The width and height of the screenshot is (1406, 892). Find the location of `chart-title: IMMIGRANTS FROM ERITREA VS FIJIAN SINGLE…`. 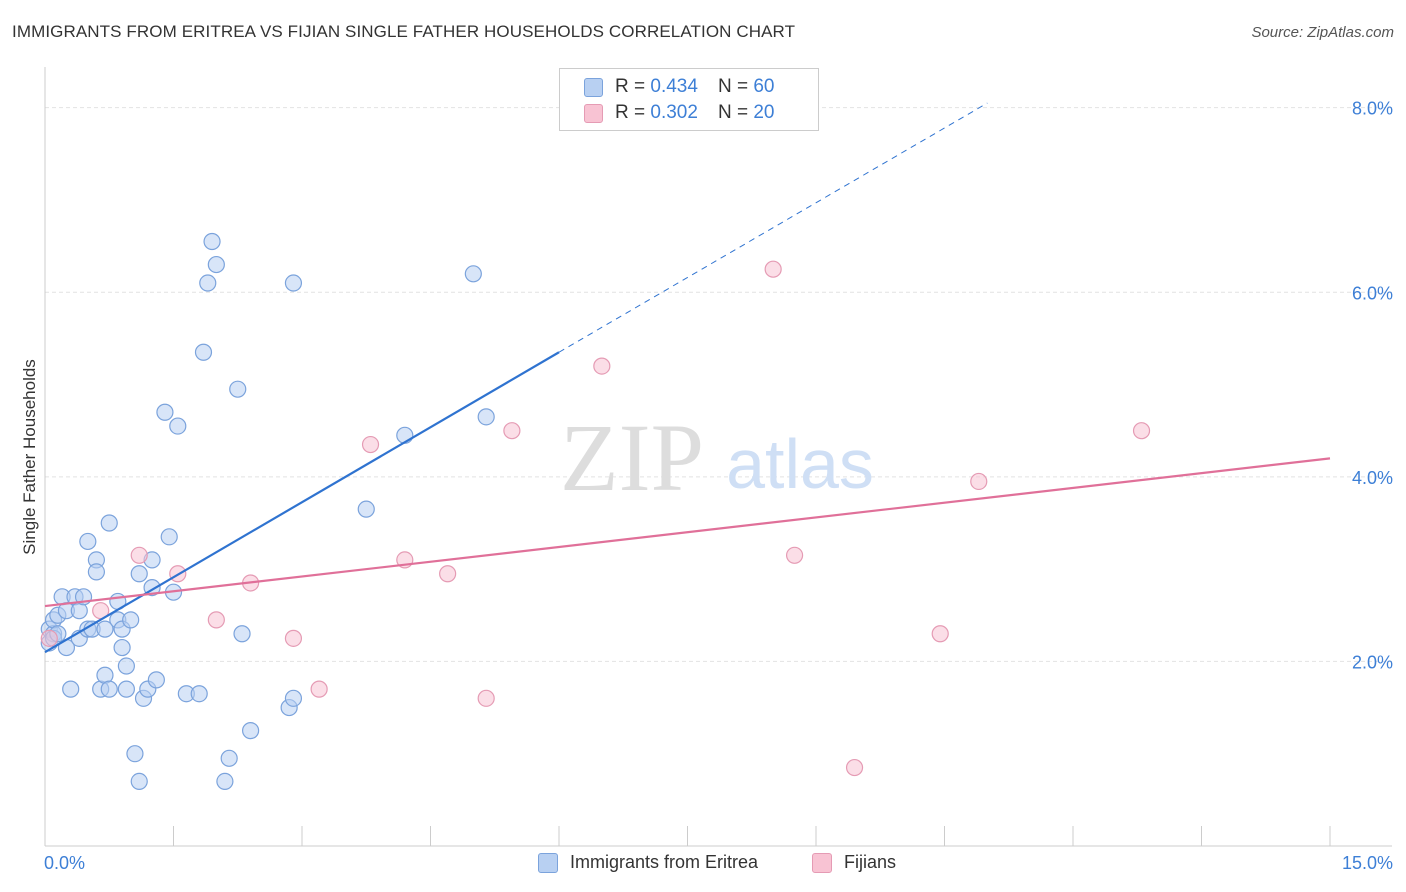

chart-title: IMMIGRANTS FROM ERITREA VS FIJIAN SINGLE… is located at coordinates (404, 31).